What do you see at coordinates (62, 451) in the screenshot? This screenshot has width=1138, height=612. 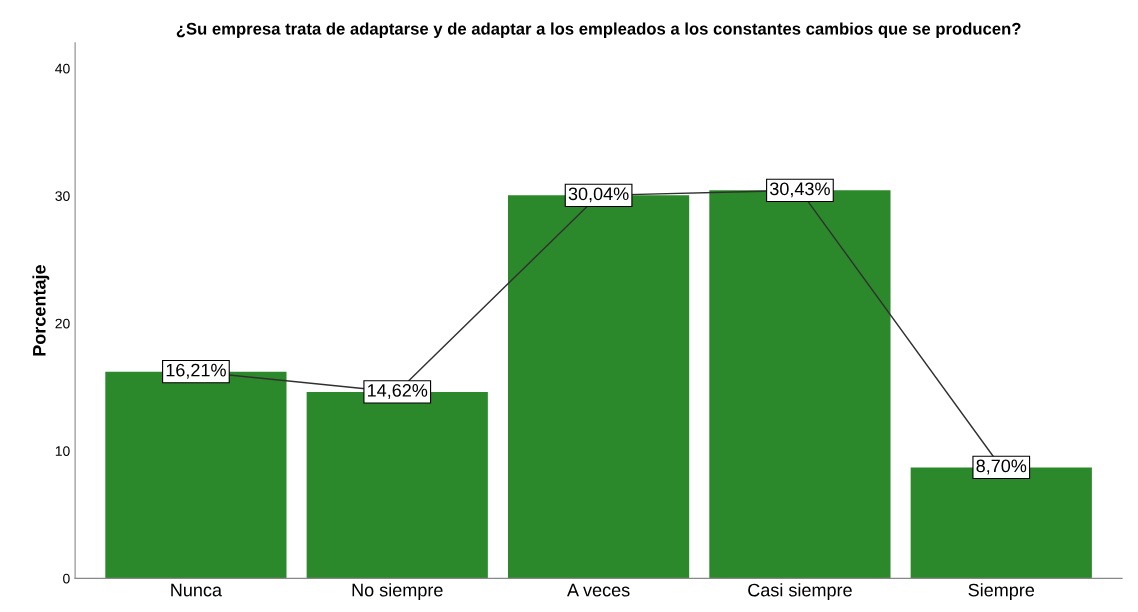 I see `y-tick-label: 10` at bounding box center [62, 451].